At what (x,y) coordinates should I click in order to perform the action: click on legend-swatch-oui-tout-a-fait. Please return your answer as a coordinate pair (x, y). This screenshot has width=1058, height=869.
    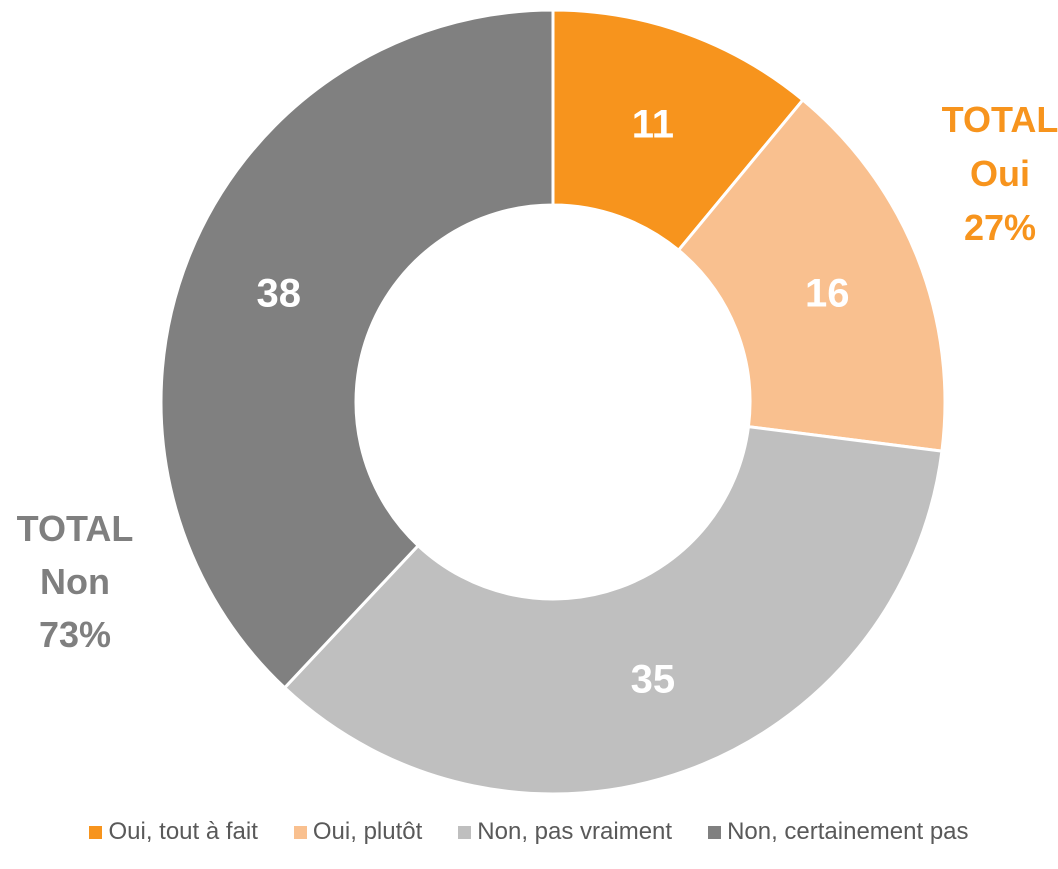
    Looking at the image, I should click on (96, 832).